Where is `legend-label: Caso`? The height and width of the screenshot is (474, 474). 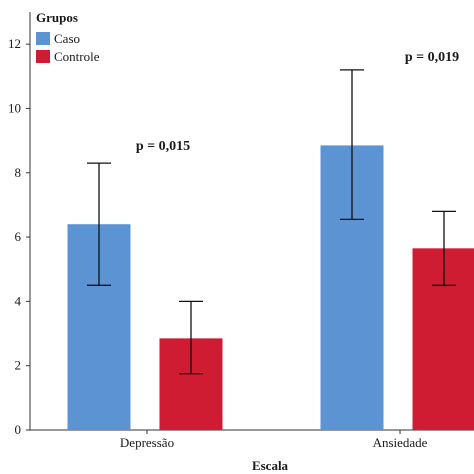 legend-label: Caso is located at coordinates (67, 38).